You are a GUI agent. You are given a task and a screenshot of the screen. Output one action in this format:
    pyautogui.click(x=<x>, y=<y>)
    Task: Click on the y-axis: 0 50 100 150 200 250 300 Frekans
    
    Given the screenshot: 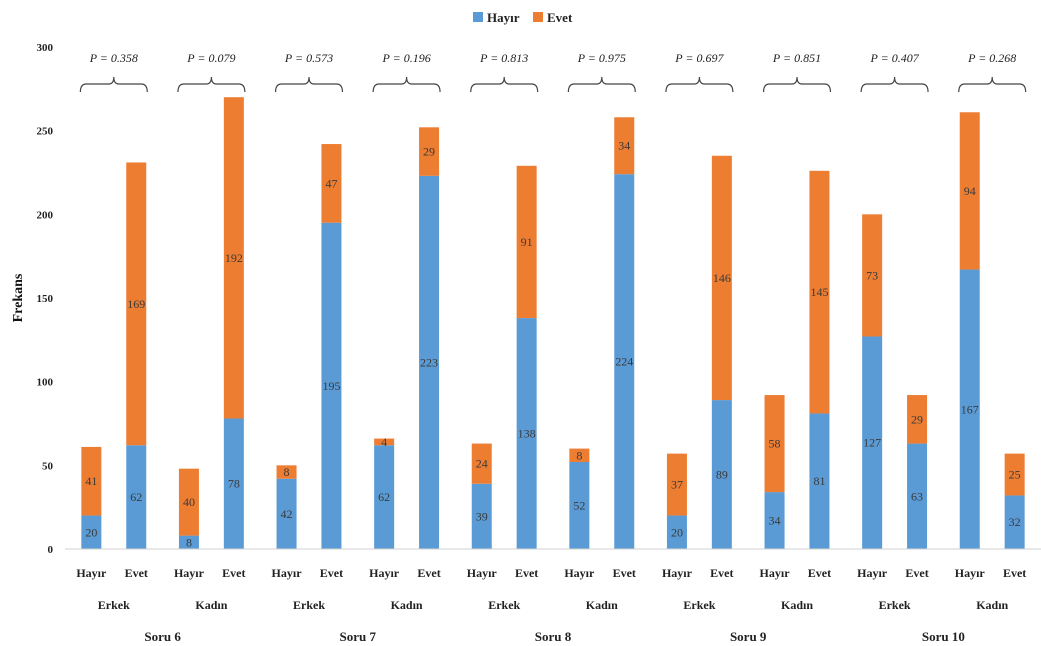 What is the action you would take?
    pyautogui.click(x=32, y=299)
    